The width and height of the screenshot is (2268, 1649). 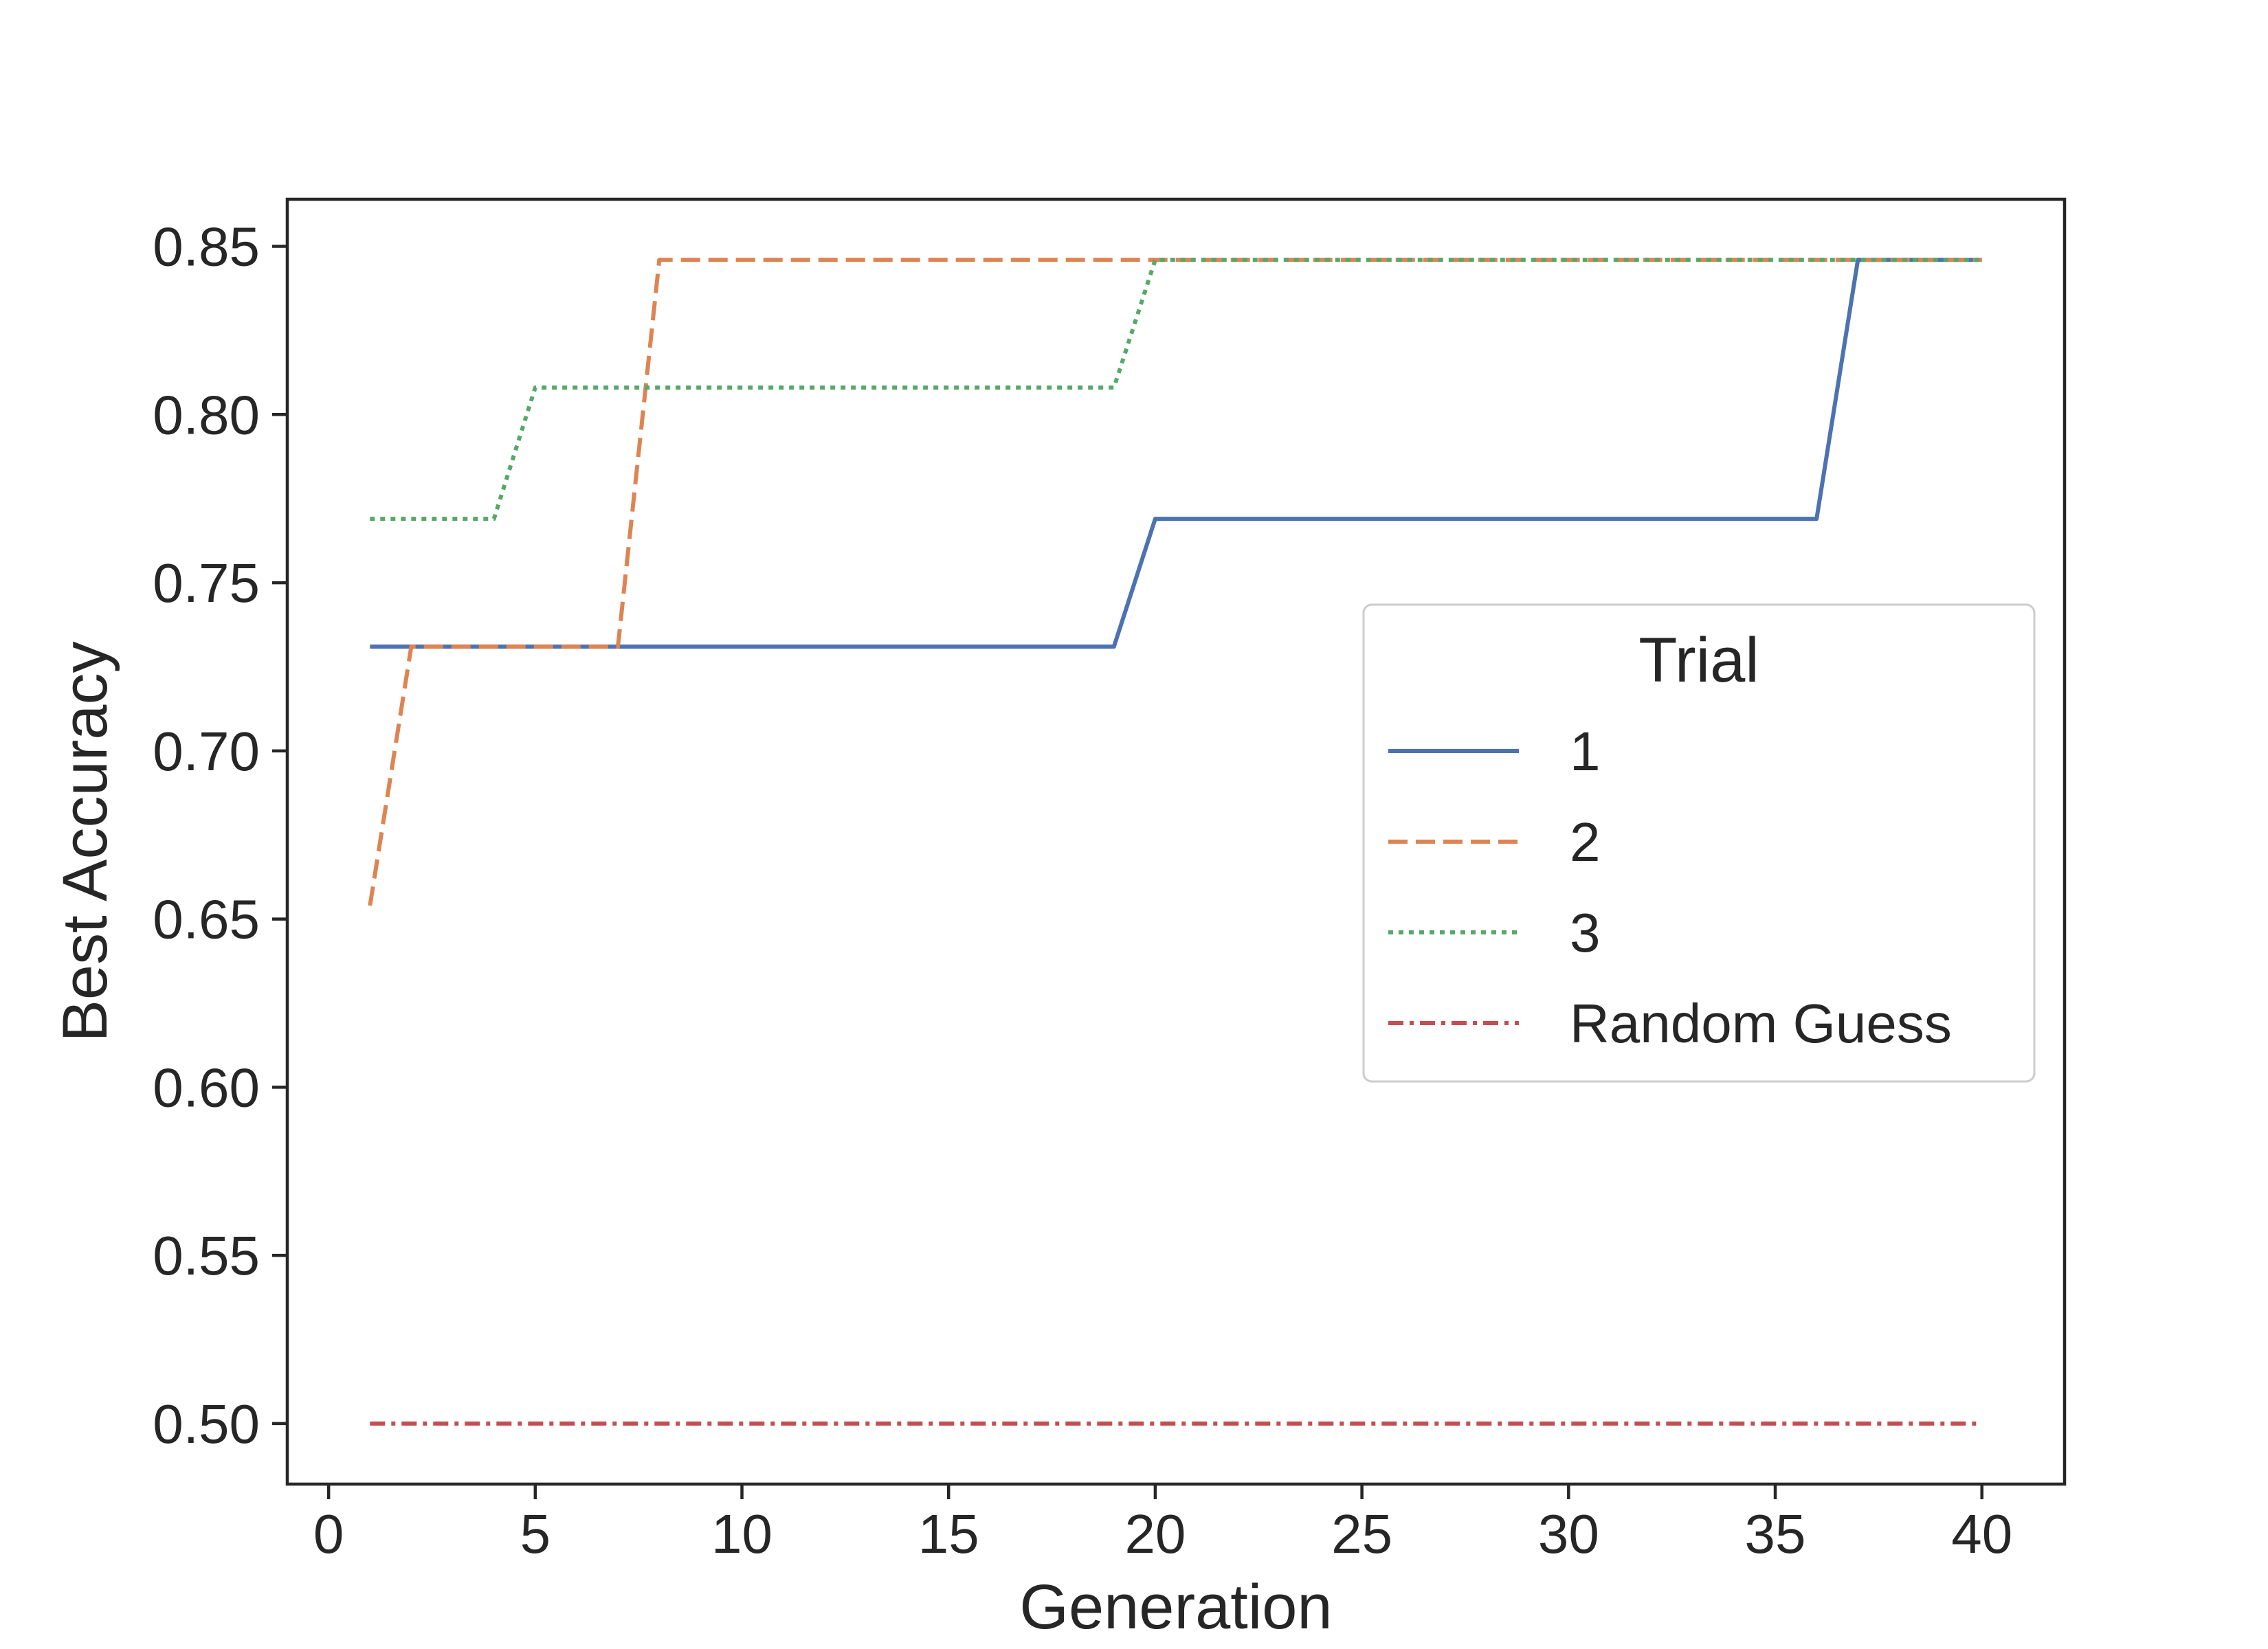 What do you see at coordinates (1155, 1533) in the screenshot?
I see `x-tick-label: 20` at bounding box center [1155, 1533].